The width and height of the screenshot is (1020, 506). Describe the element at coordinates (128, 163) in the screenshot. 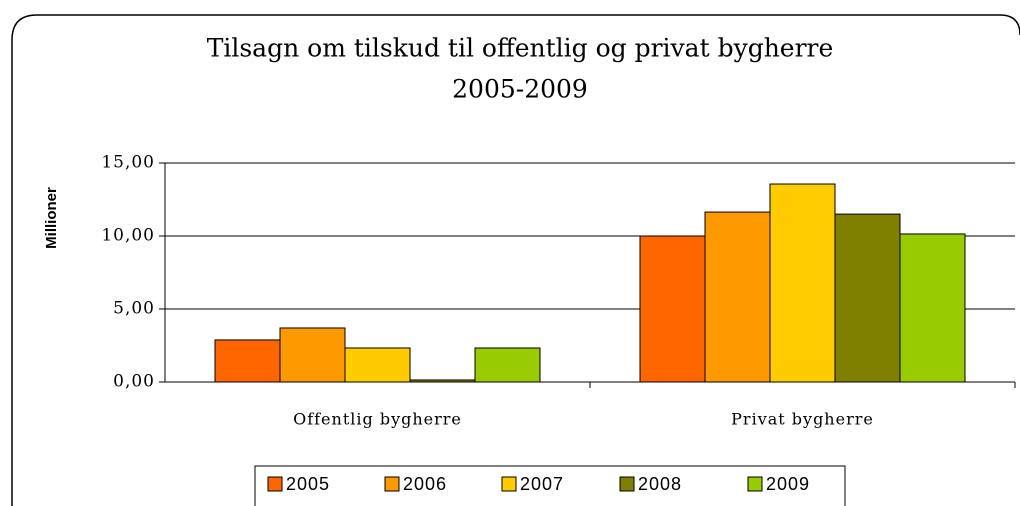

I see `y-tick-label: 15,00` at that location.